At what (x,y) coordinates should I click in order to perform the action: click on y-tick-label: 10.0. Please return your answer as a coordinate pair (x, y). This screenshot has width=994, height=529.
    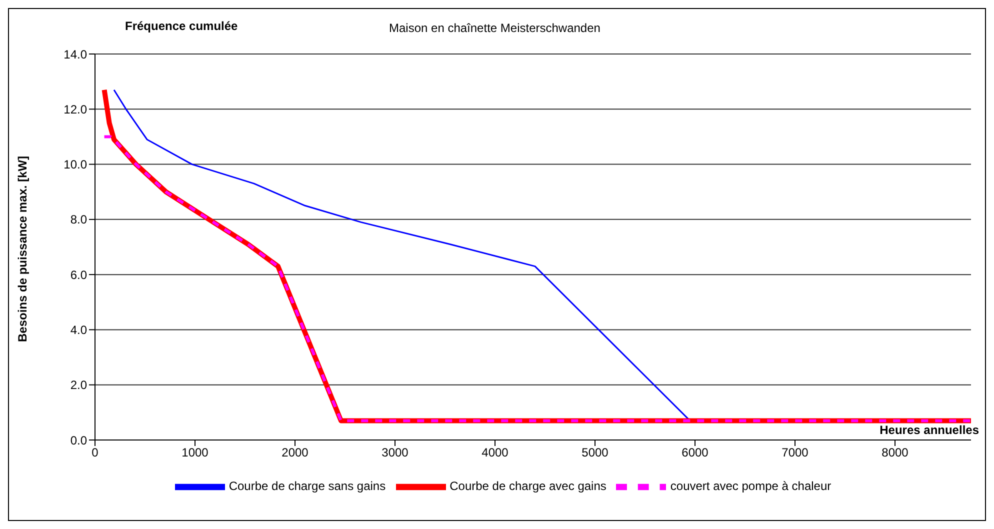
    Looking at the image, I should click on (76, 165).